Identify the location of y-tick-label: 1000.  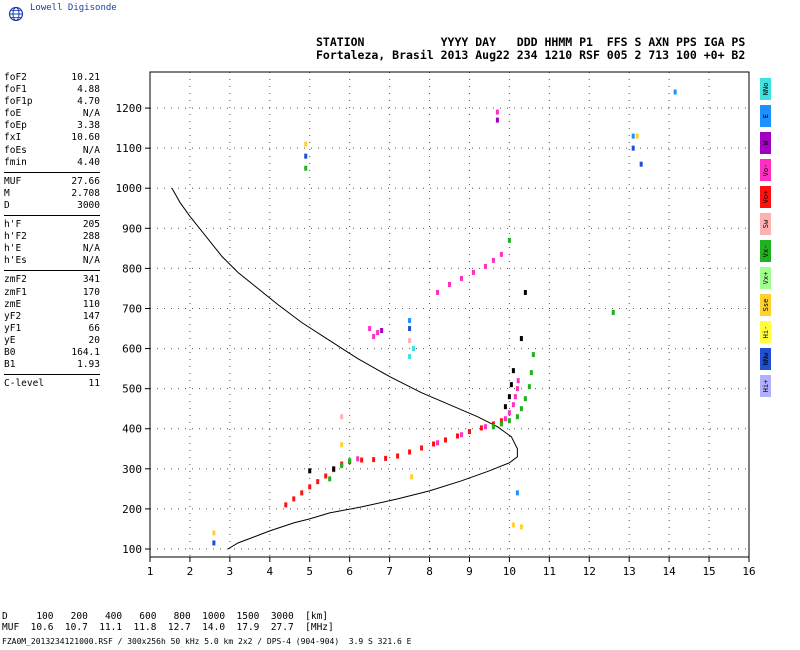
(129, 188).